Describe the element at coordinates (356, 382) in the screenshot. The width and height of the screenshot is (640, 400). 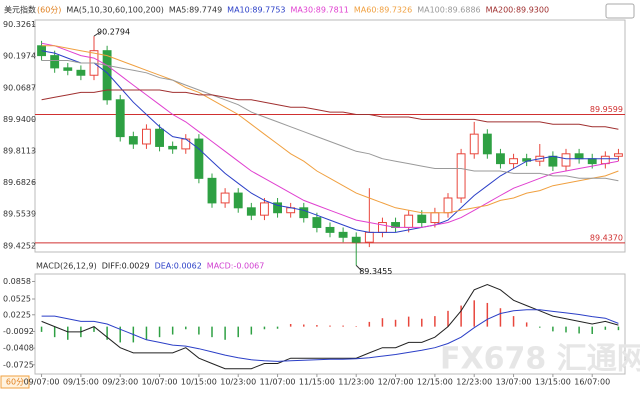
I see `x-tick-label: 11/23:00` at that location.